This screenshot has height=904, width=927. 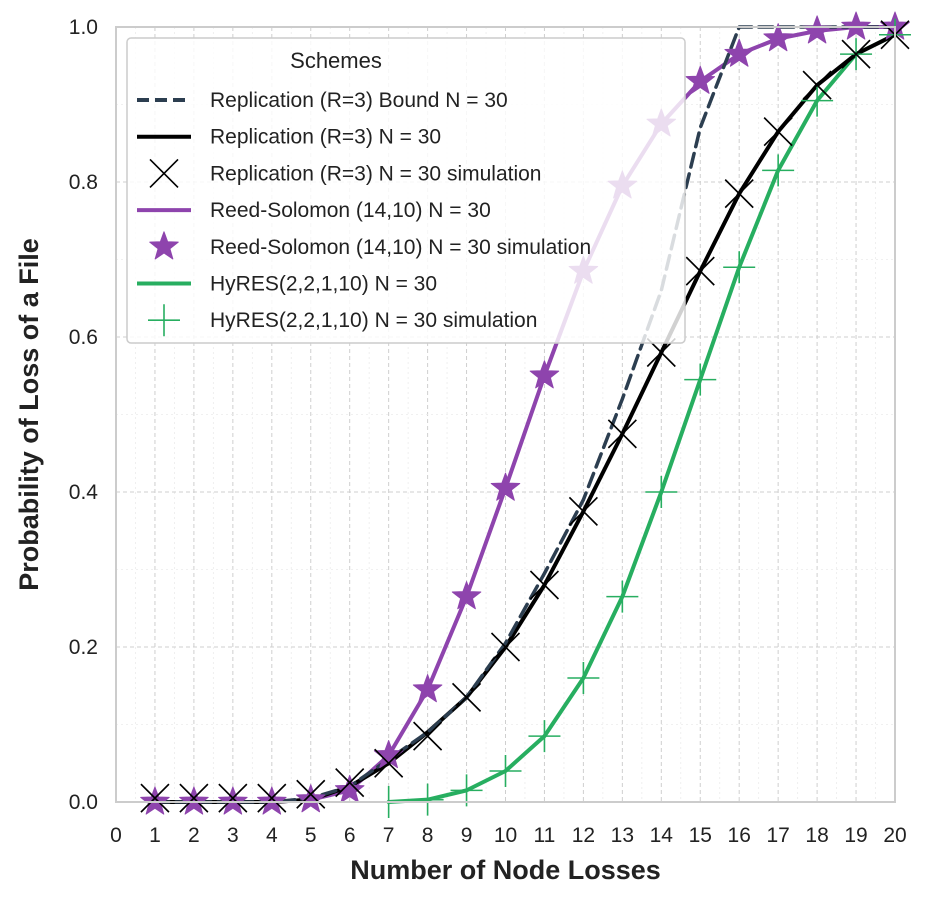 I want to click on x-tick-label: 5, so click(x=311, y=835).